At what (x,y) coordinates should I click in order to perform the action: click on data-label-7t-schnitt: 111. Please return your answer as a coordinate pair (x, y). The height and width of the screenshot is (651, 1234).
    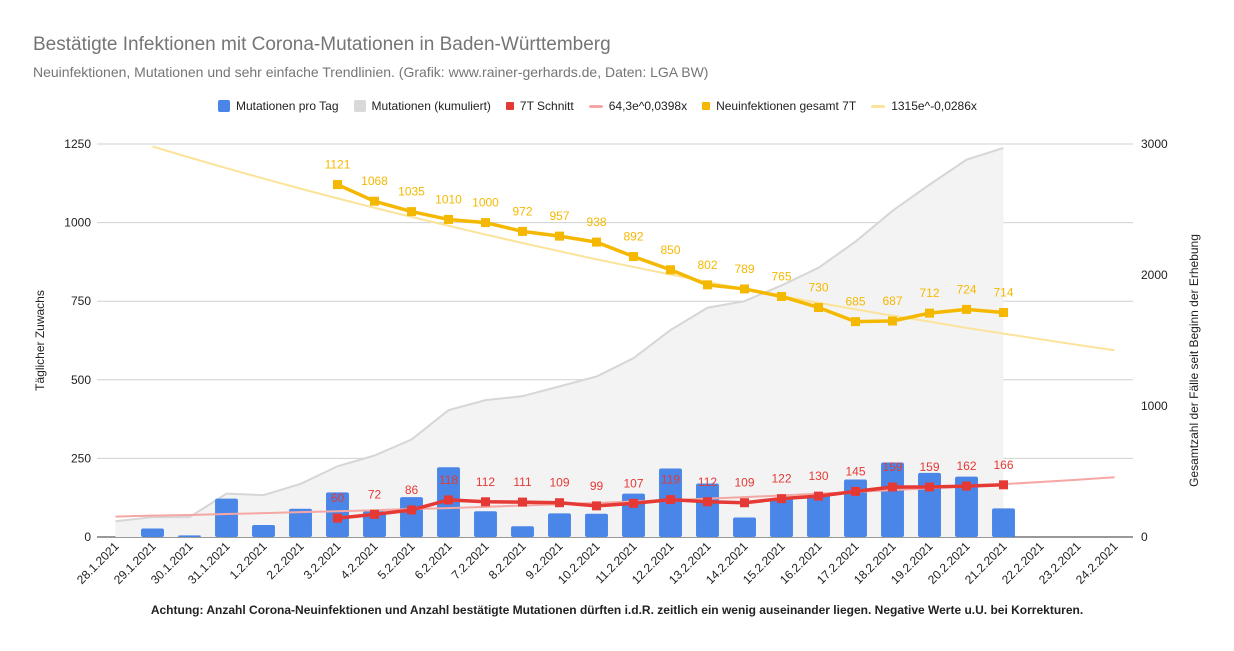
    Looking at the image, I should click on (522, 482).